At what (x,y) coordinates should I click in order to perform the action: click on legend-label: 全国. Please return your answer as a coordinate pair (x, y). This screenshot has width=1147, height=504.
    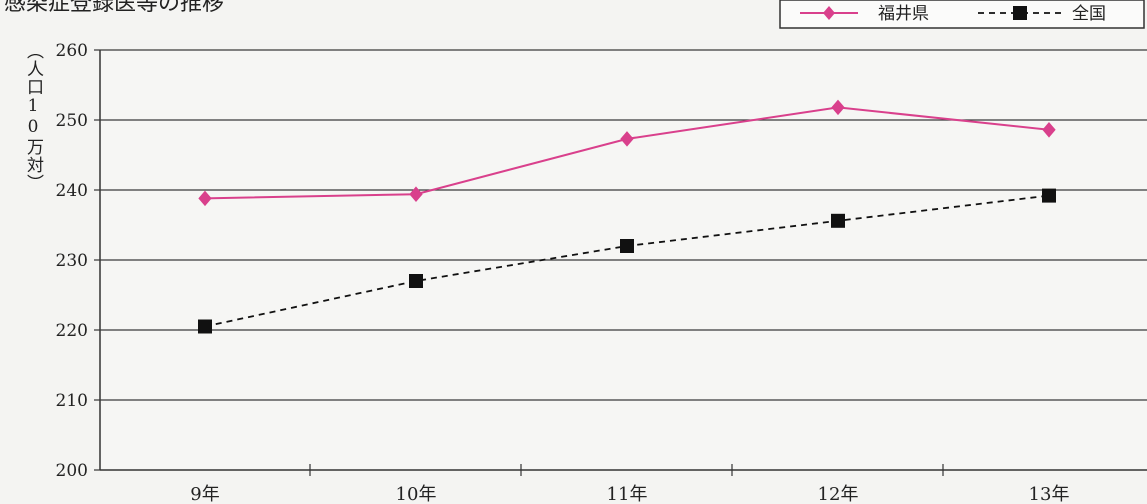
    Looking at the image, I should click on (1089, 14).